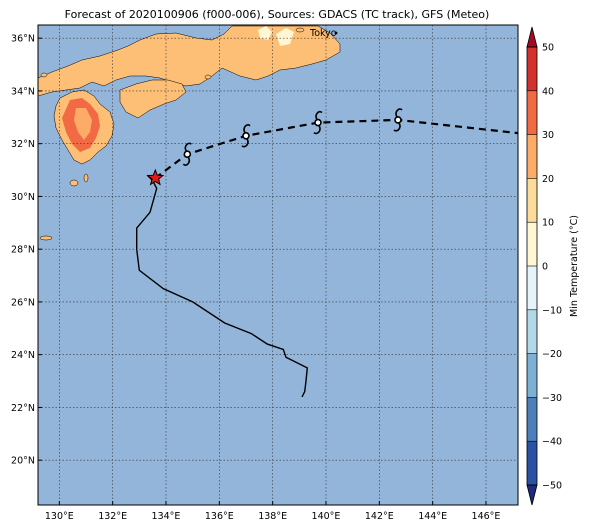 Image resolution: width=592 pixels, height=529 pixels. I want to click on colorbar-max-extend, so click(532, 37).